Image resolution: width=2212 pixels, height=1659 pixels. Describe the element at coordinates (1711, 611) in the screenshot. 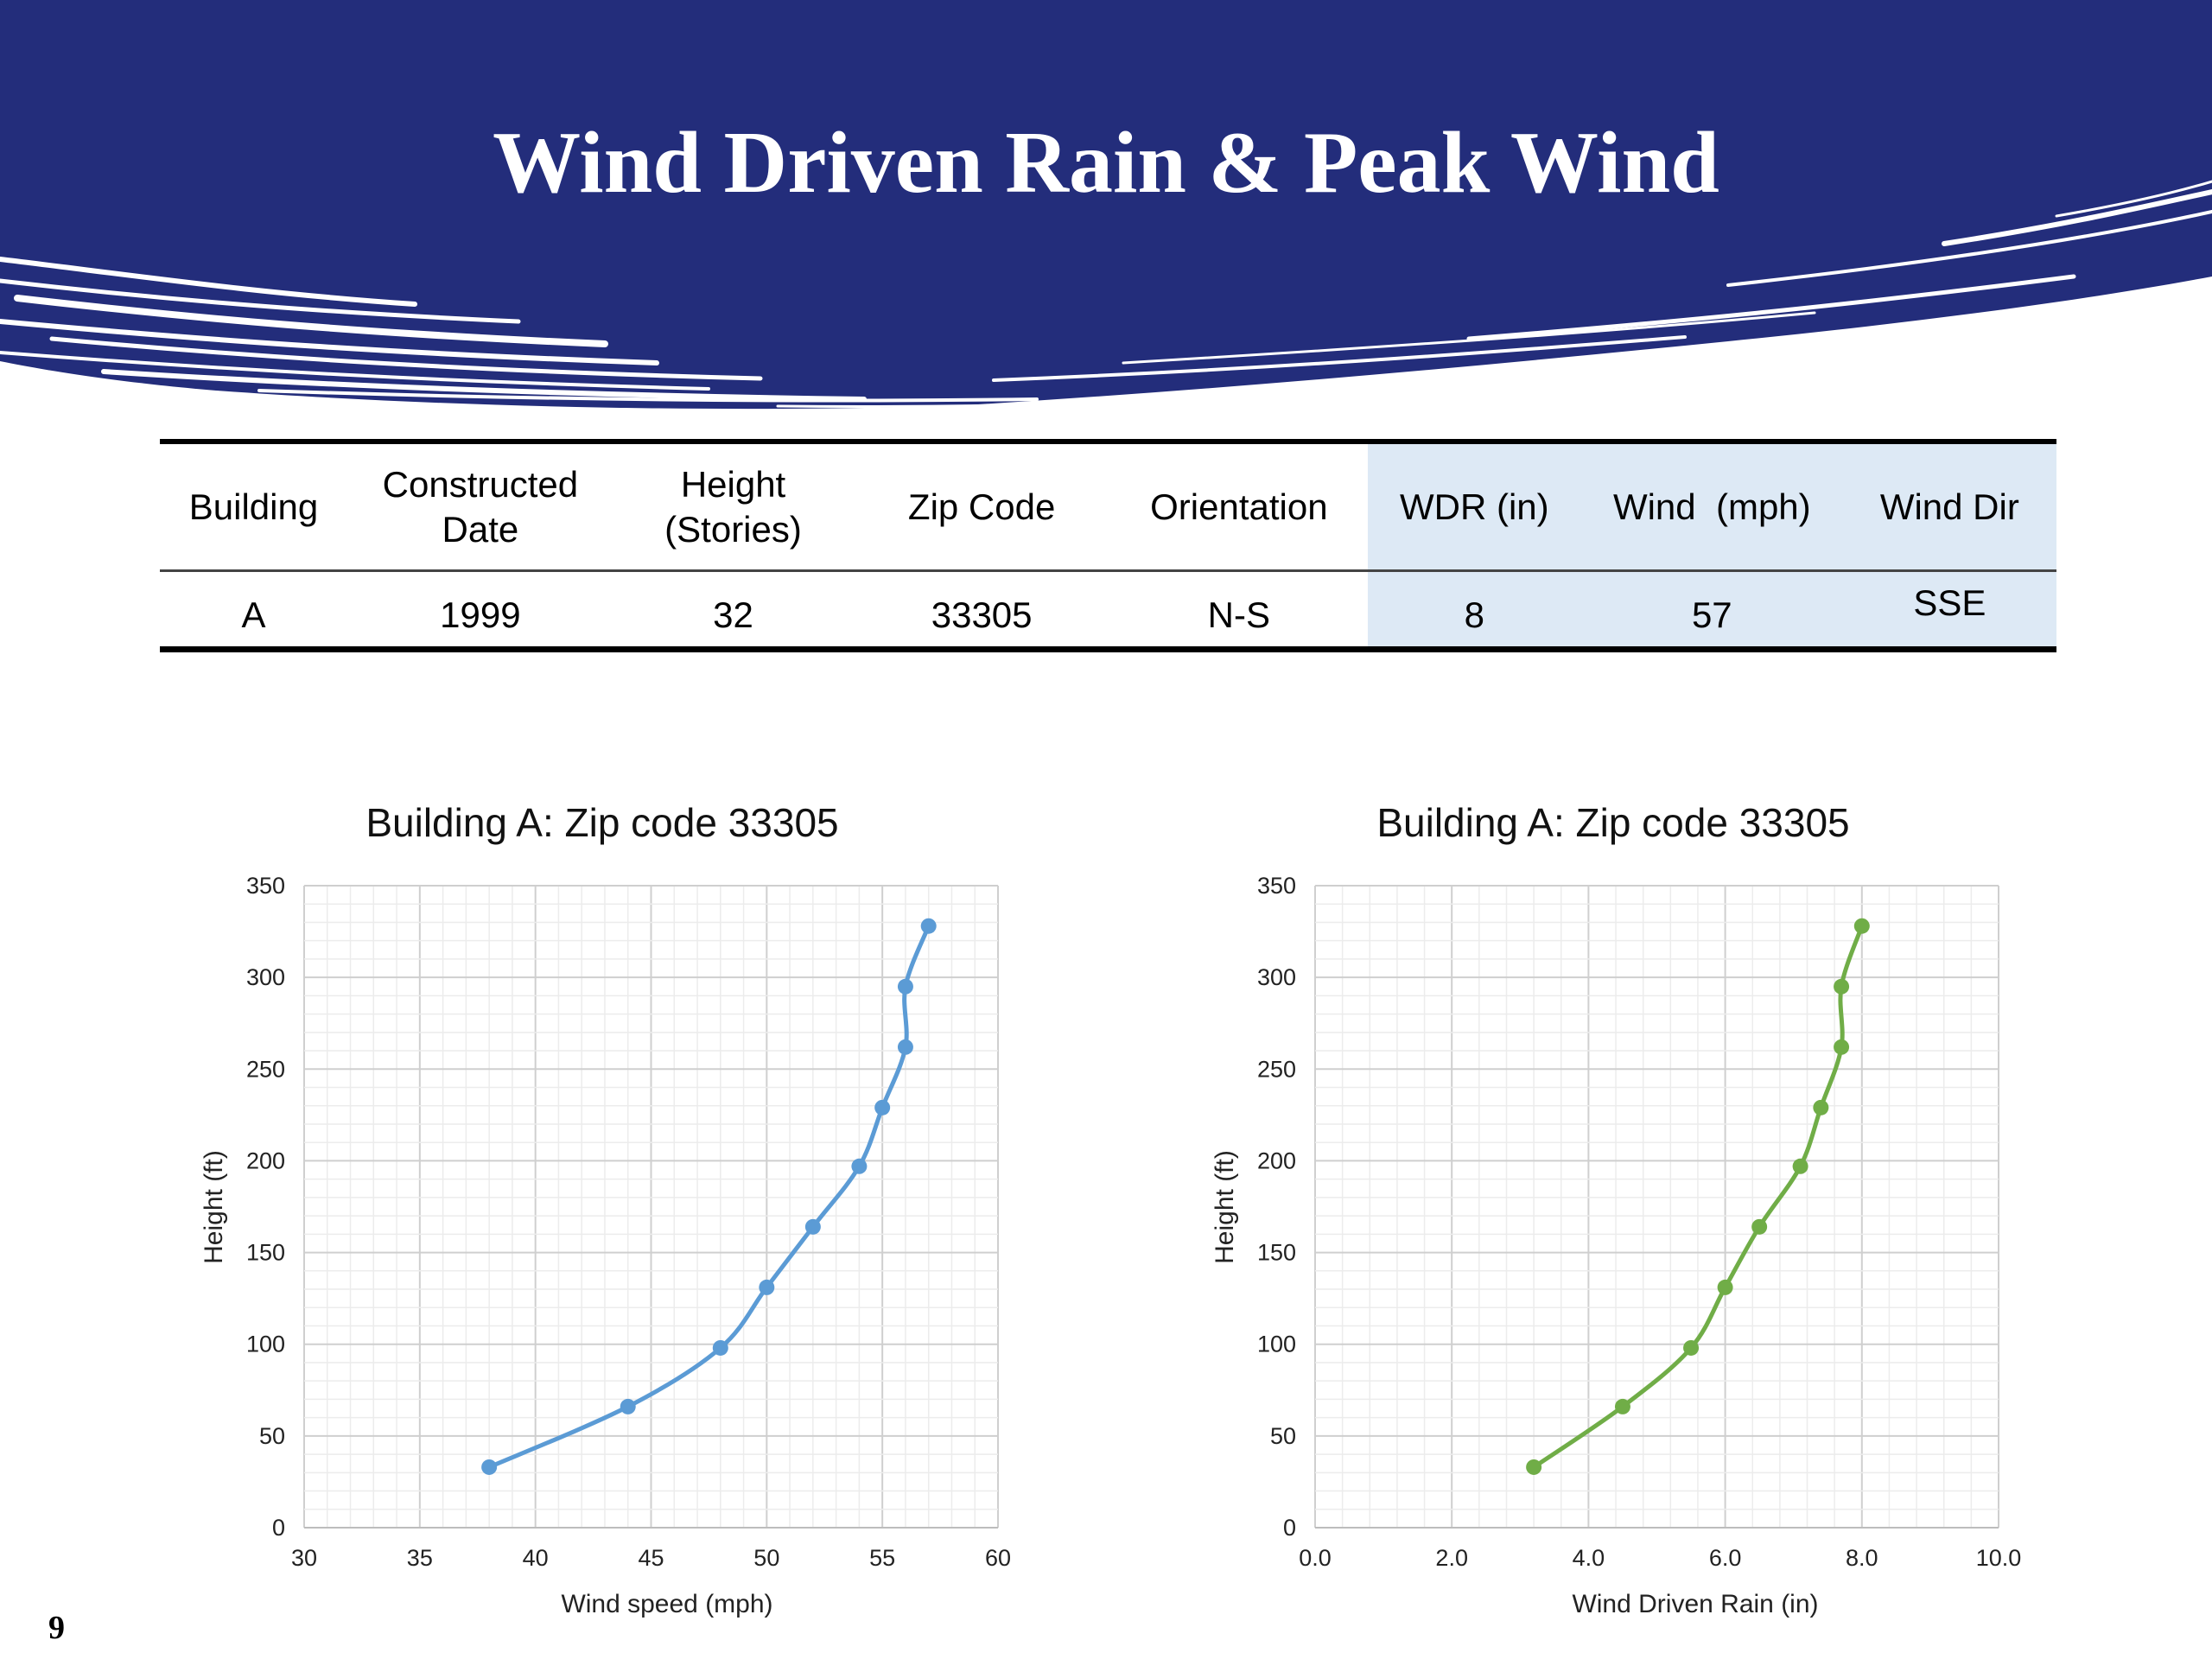

I see `cell-wind-mph: 57` at that location.